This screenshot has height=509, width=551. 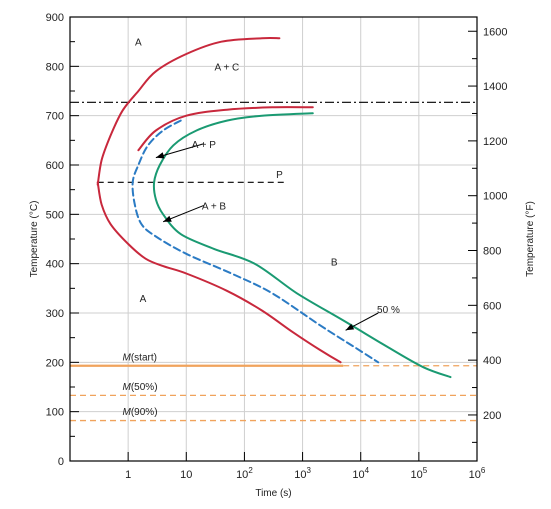 I want to click on martensite-label: M(50%), so click(x=140, y=387).